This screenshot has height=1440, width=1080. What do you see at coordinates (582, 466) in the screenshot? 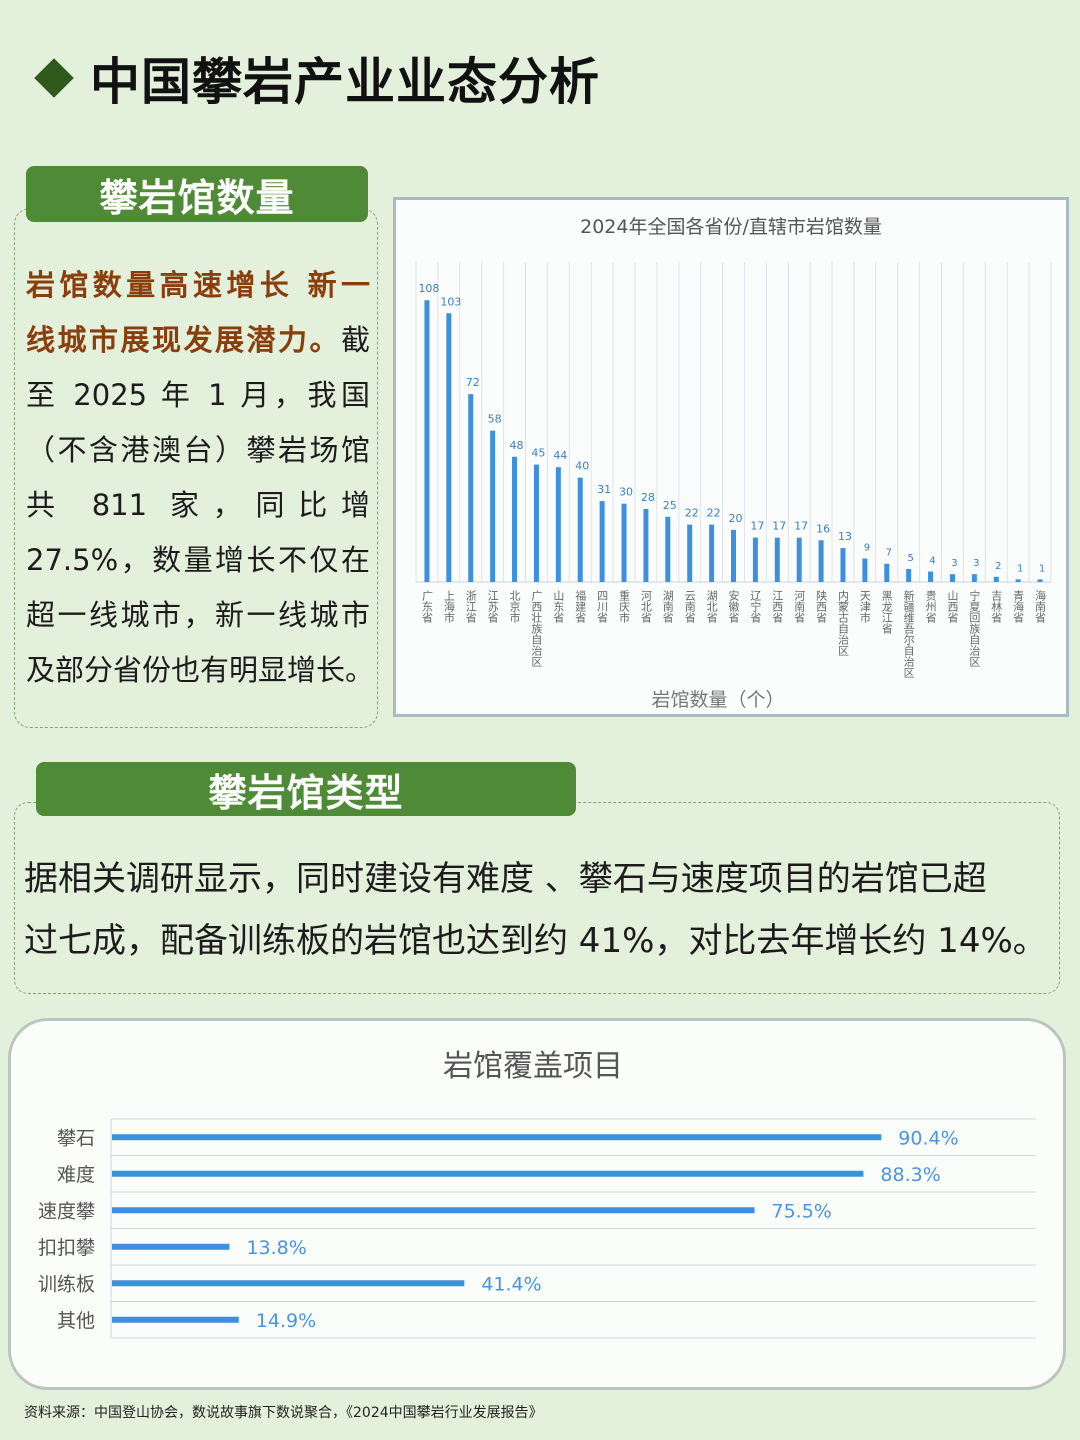
I see `bar-value-label: 40` at bounding box center [582, 466].